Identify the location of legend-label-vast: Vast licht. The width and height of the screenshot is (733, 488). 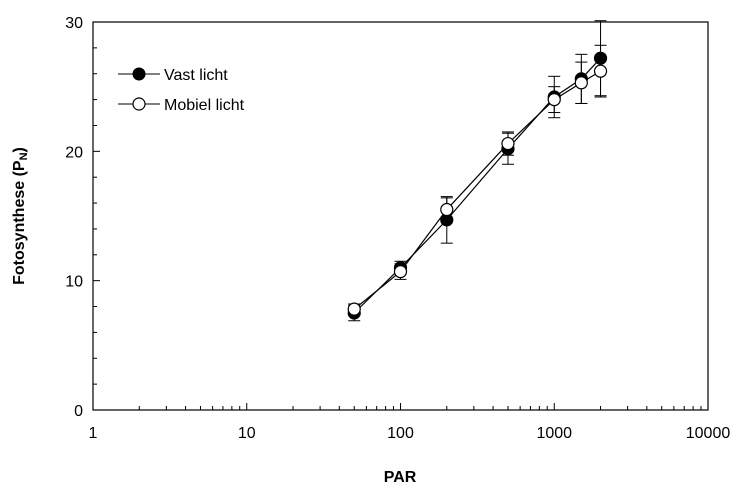
(196, 75).